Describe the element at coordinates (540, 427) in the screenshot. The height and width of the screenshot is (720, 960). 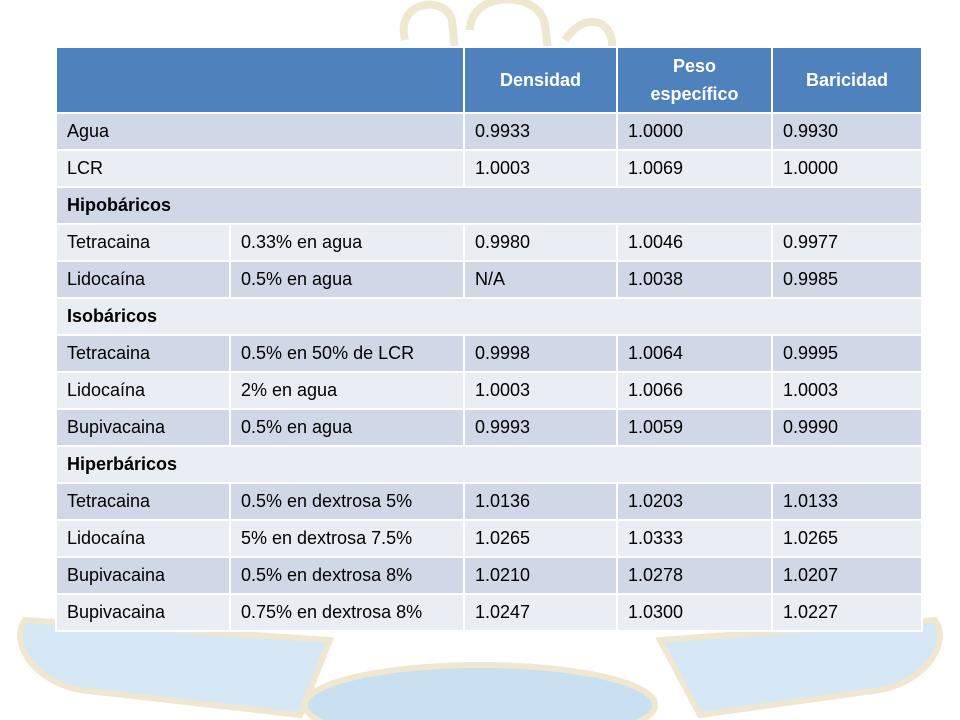
I see `densidad-cell: 0.9993` at that location.